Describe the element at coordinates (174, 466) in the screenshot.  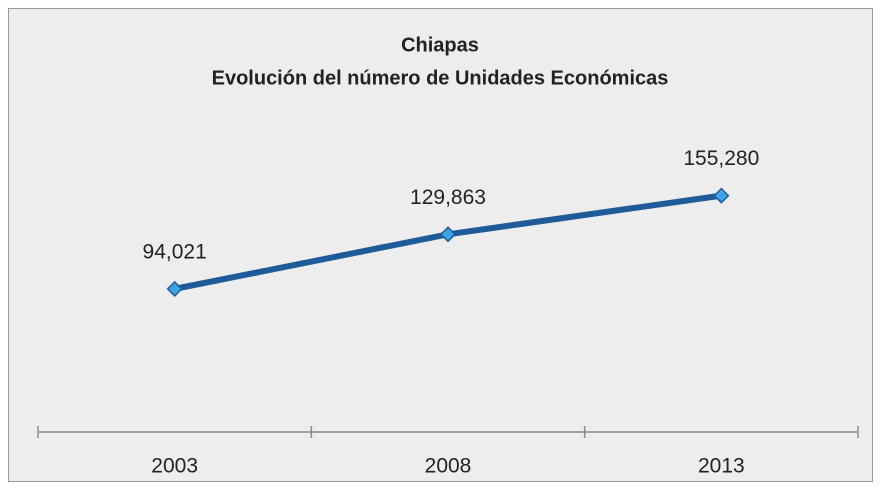
I see `x-tick-label: 2003` at that location.